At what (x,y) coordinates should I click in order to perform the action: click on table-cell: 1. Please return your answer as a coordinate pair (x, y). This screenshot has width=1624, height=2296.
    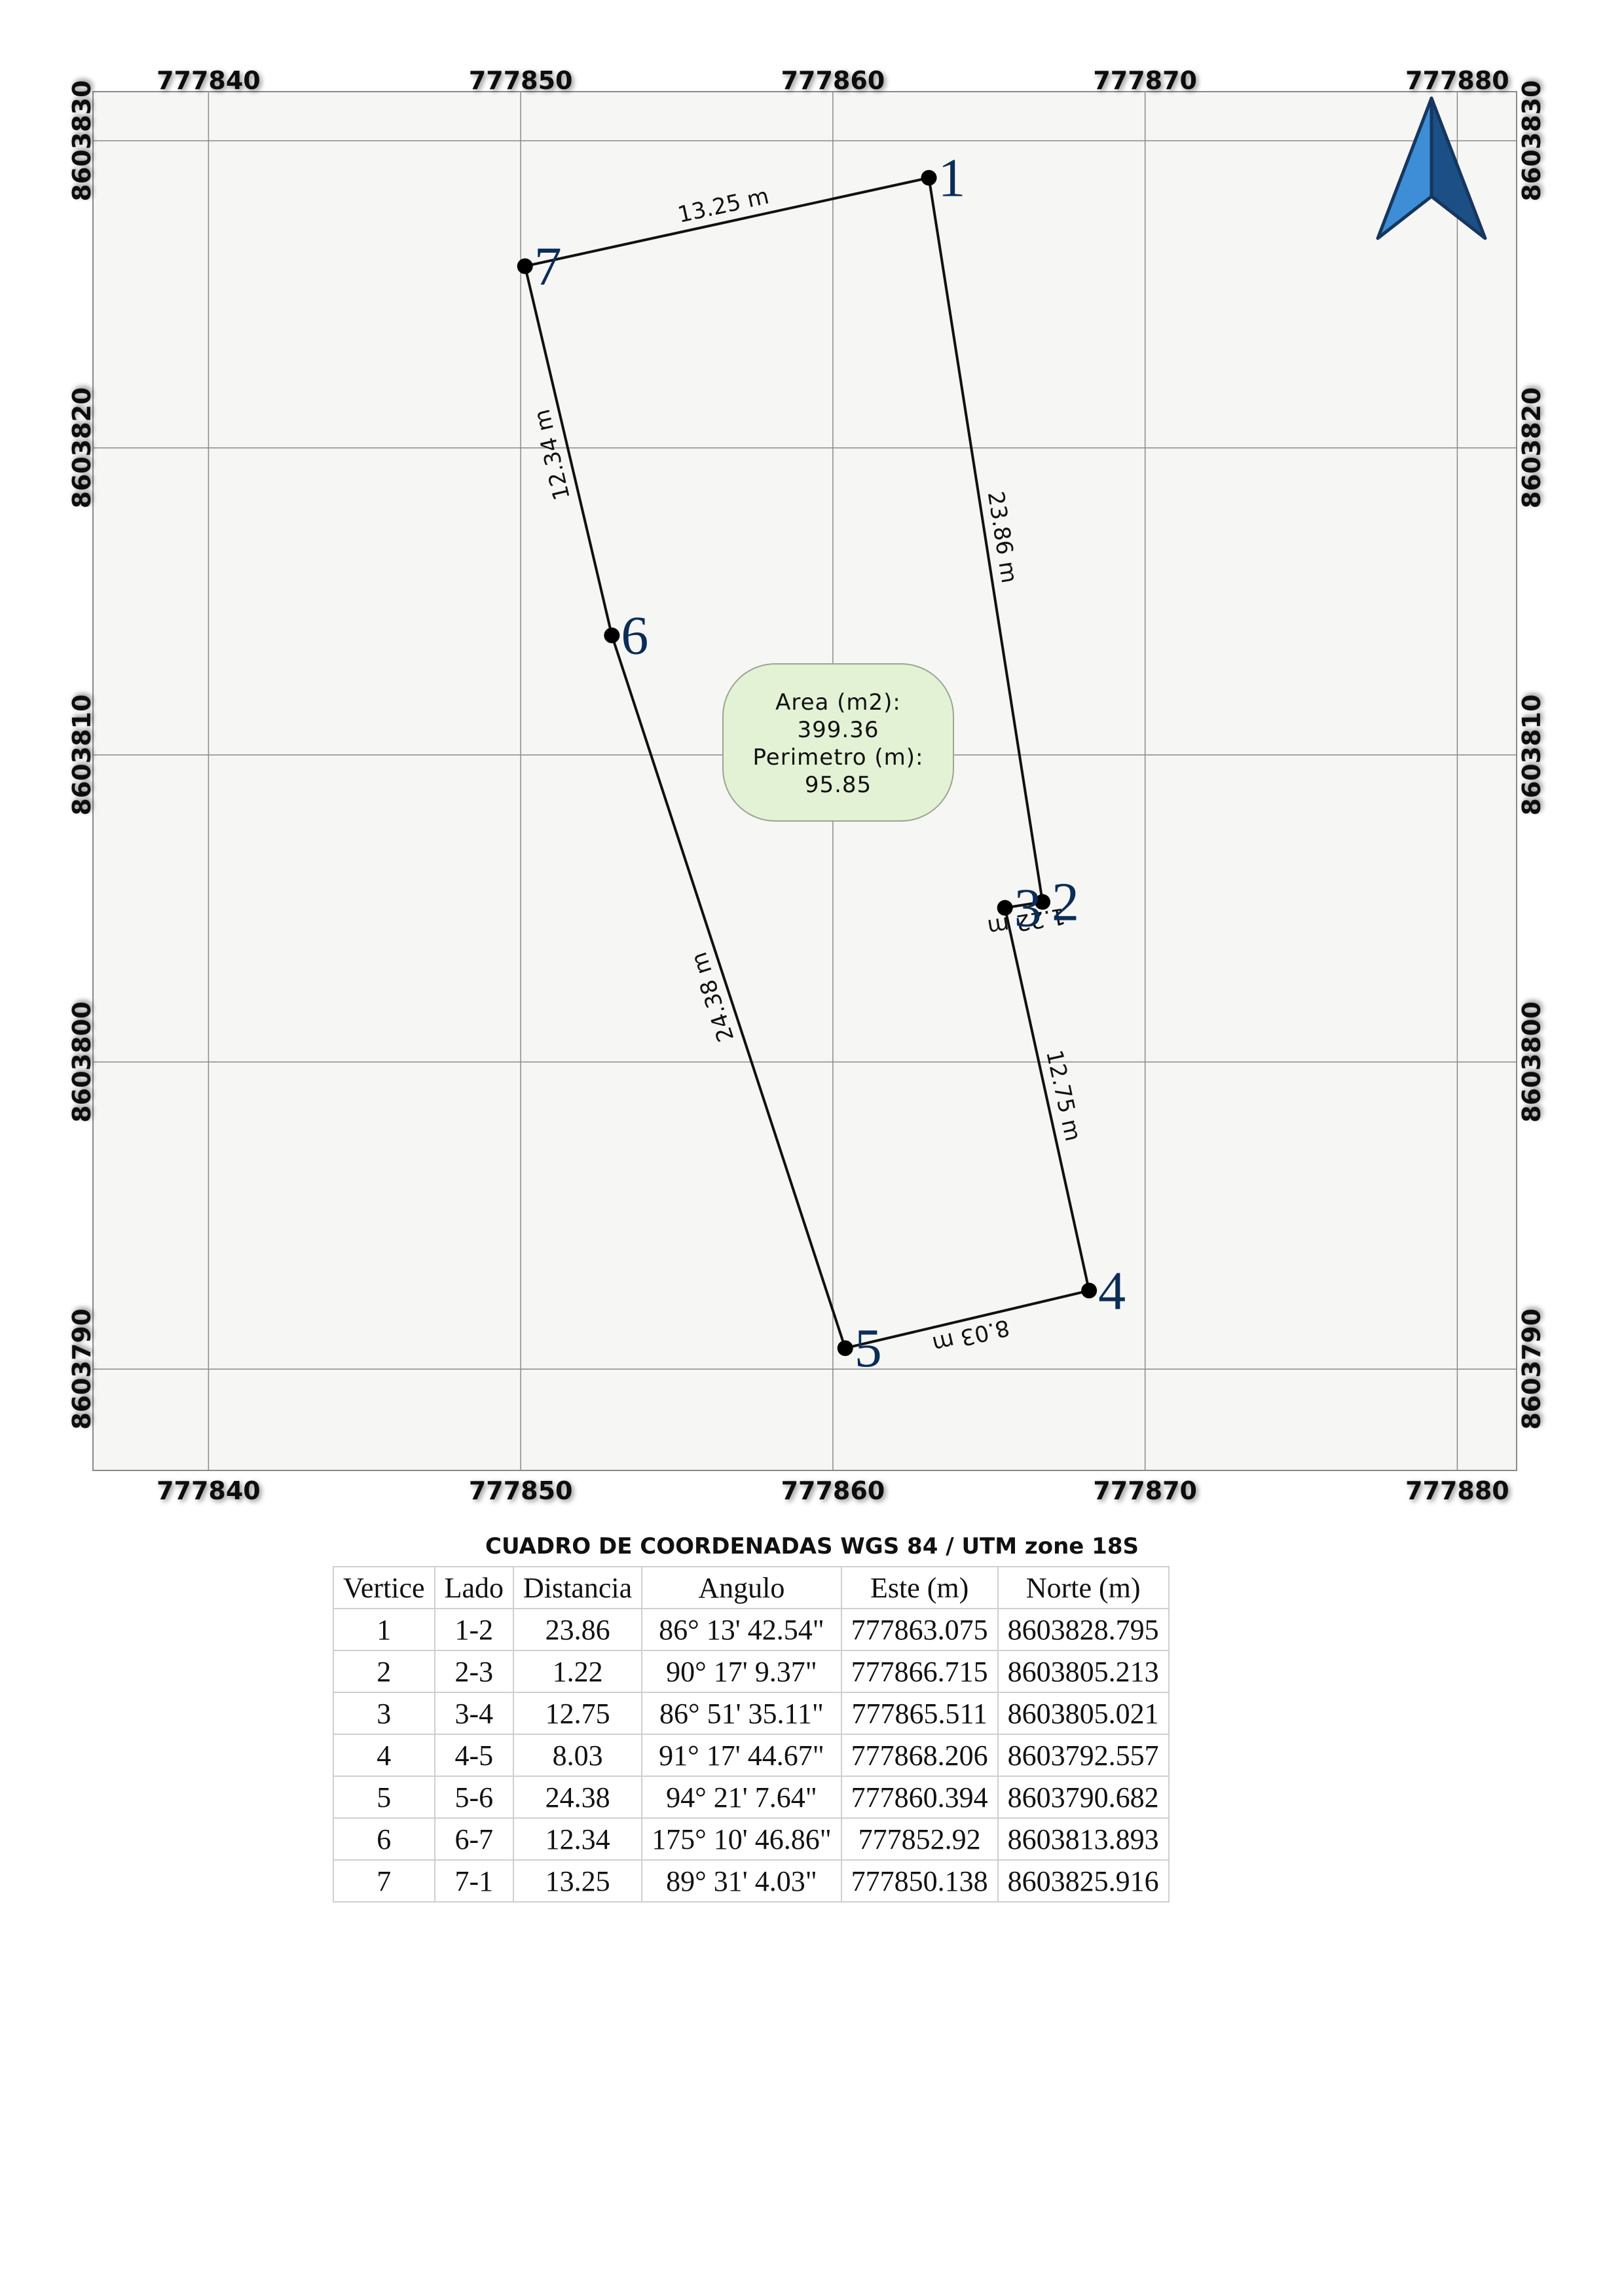
    Looking at the image, I should click on (384, 1629).